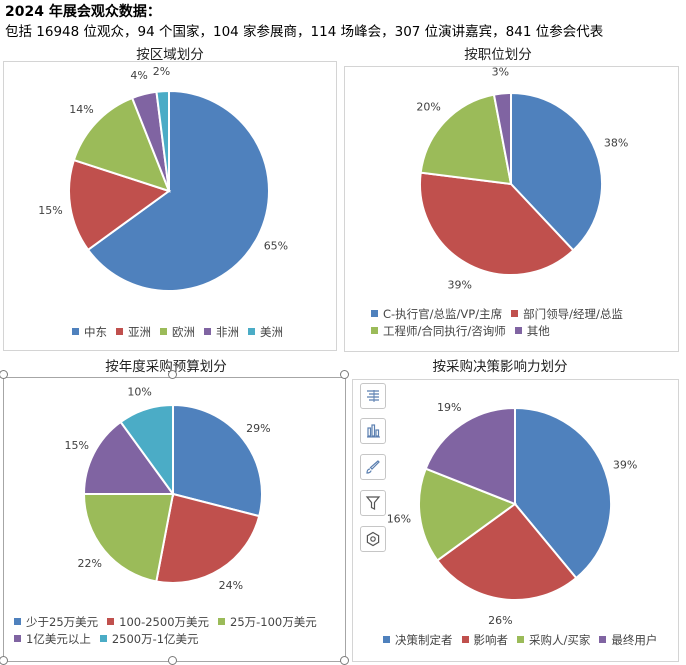  What do you see at coordinates (139, 391) in the screenshot?
I see `pie-data-label: 10%` at bounding box center [139, 391].